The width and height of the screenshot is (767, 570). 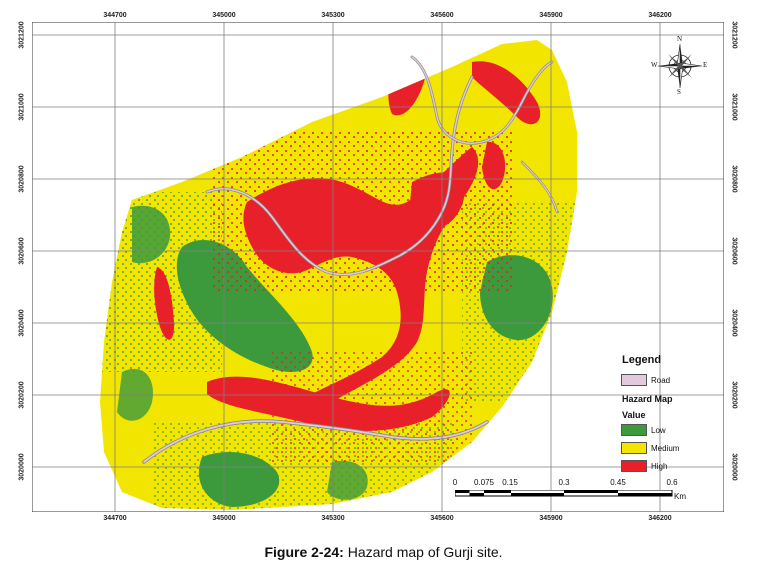 What do you see at coordinates (634, 448) in the screenshot?
I see `medium-swatch` at bounding box center [634, 448].